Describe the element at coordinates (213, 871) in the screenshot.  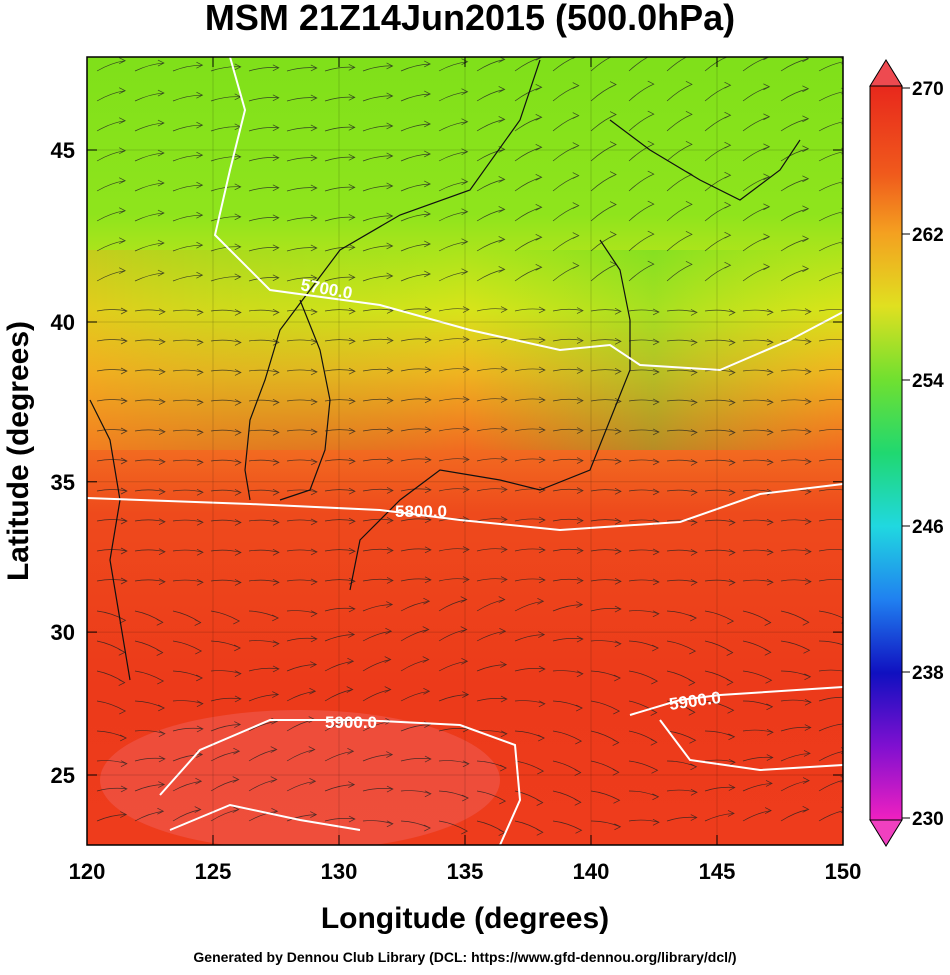
I see `x-tick-label: 125` at that location.